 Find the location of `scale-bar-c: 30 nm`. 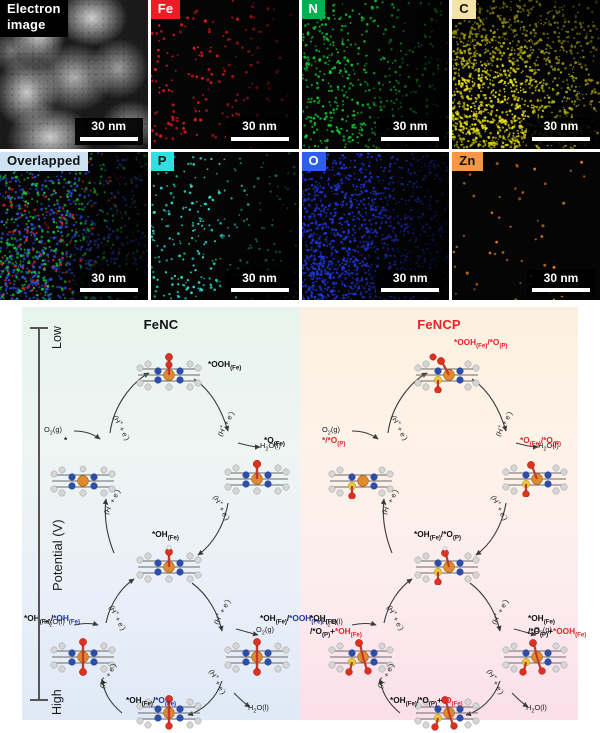

scale-bar-c: 30 nm is located at coordinates (561, 131).